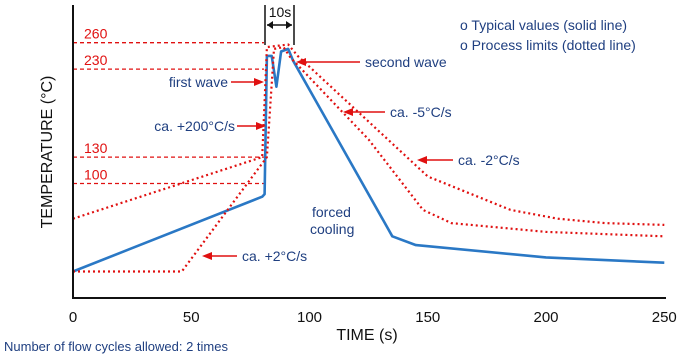 This screenshot has width=693, height=358. What do you see at coordinates (289, 25) in the screenshot?
I see `wave-width-arrowhead-right` at bounding box center [289, 25].